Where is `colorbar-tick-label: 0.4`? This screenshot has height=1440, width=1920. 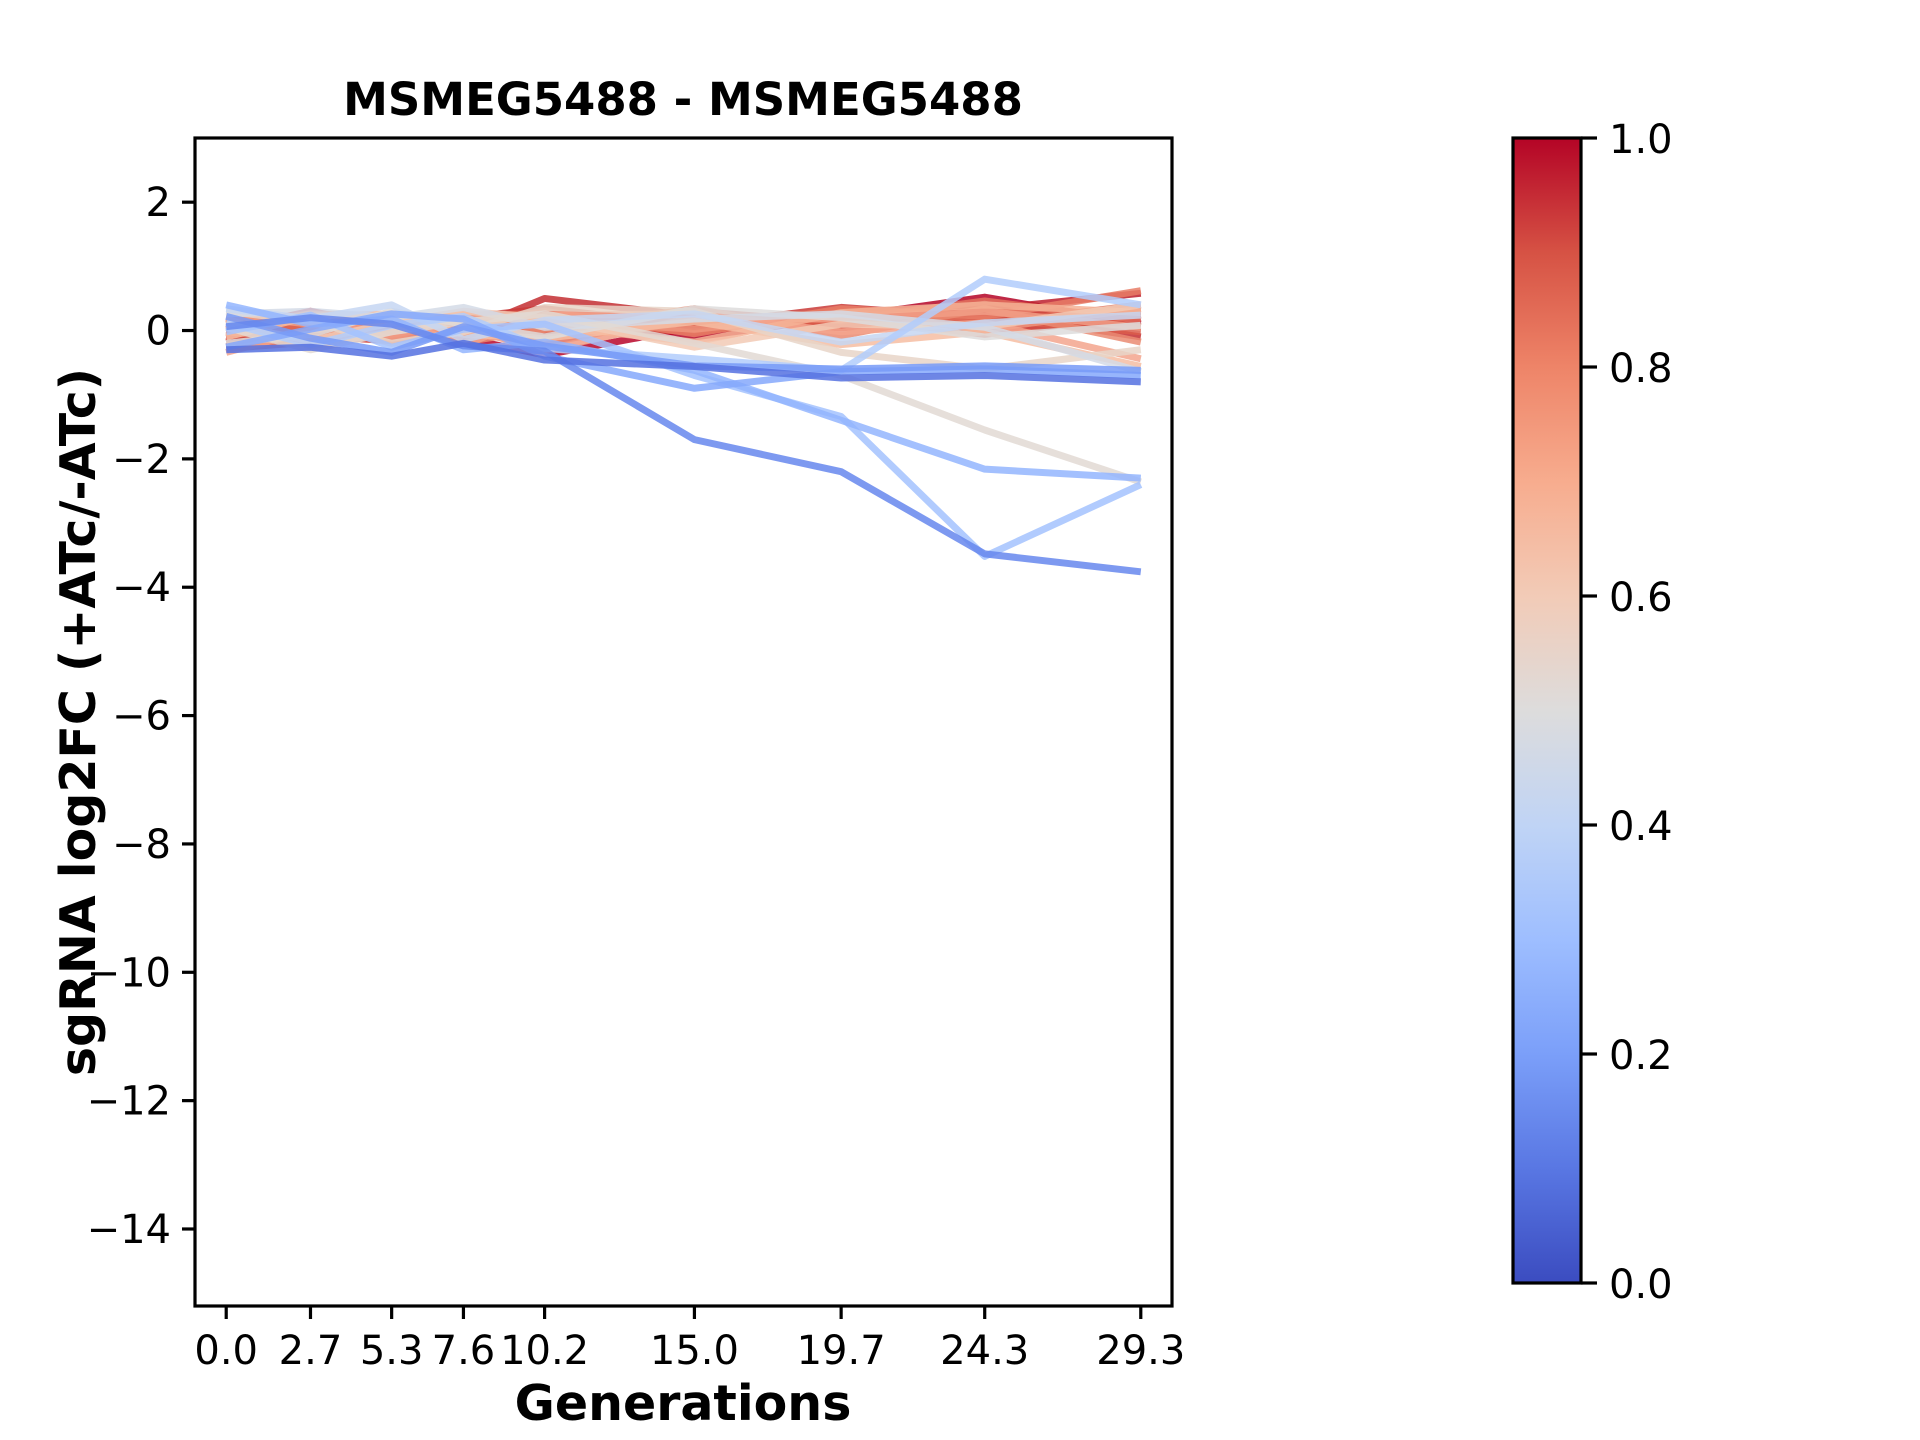 colorbar-tick-label: 0.4 is located at coordinates (1641, 827).